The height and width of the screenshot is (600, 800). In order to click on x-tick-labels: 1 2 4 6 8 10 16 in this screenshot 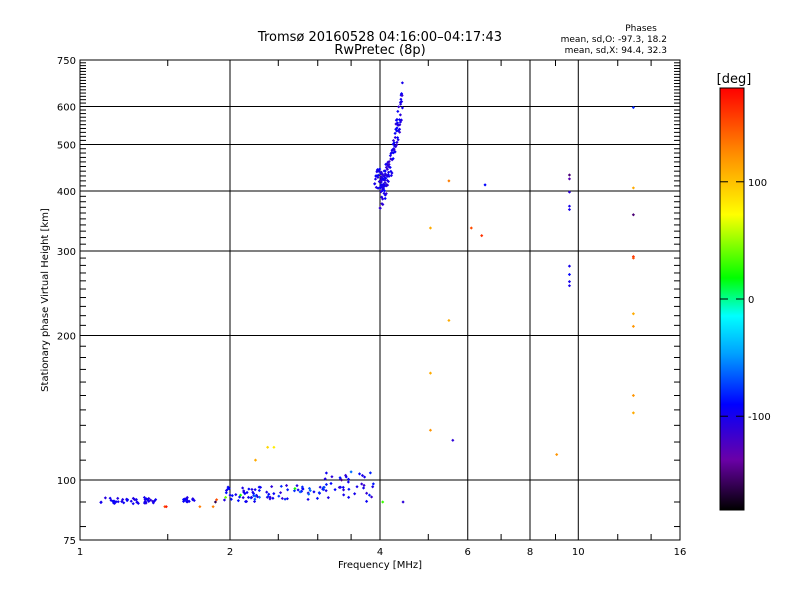, I will do `click(382, 552)`.